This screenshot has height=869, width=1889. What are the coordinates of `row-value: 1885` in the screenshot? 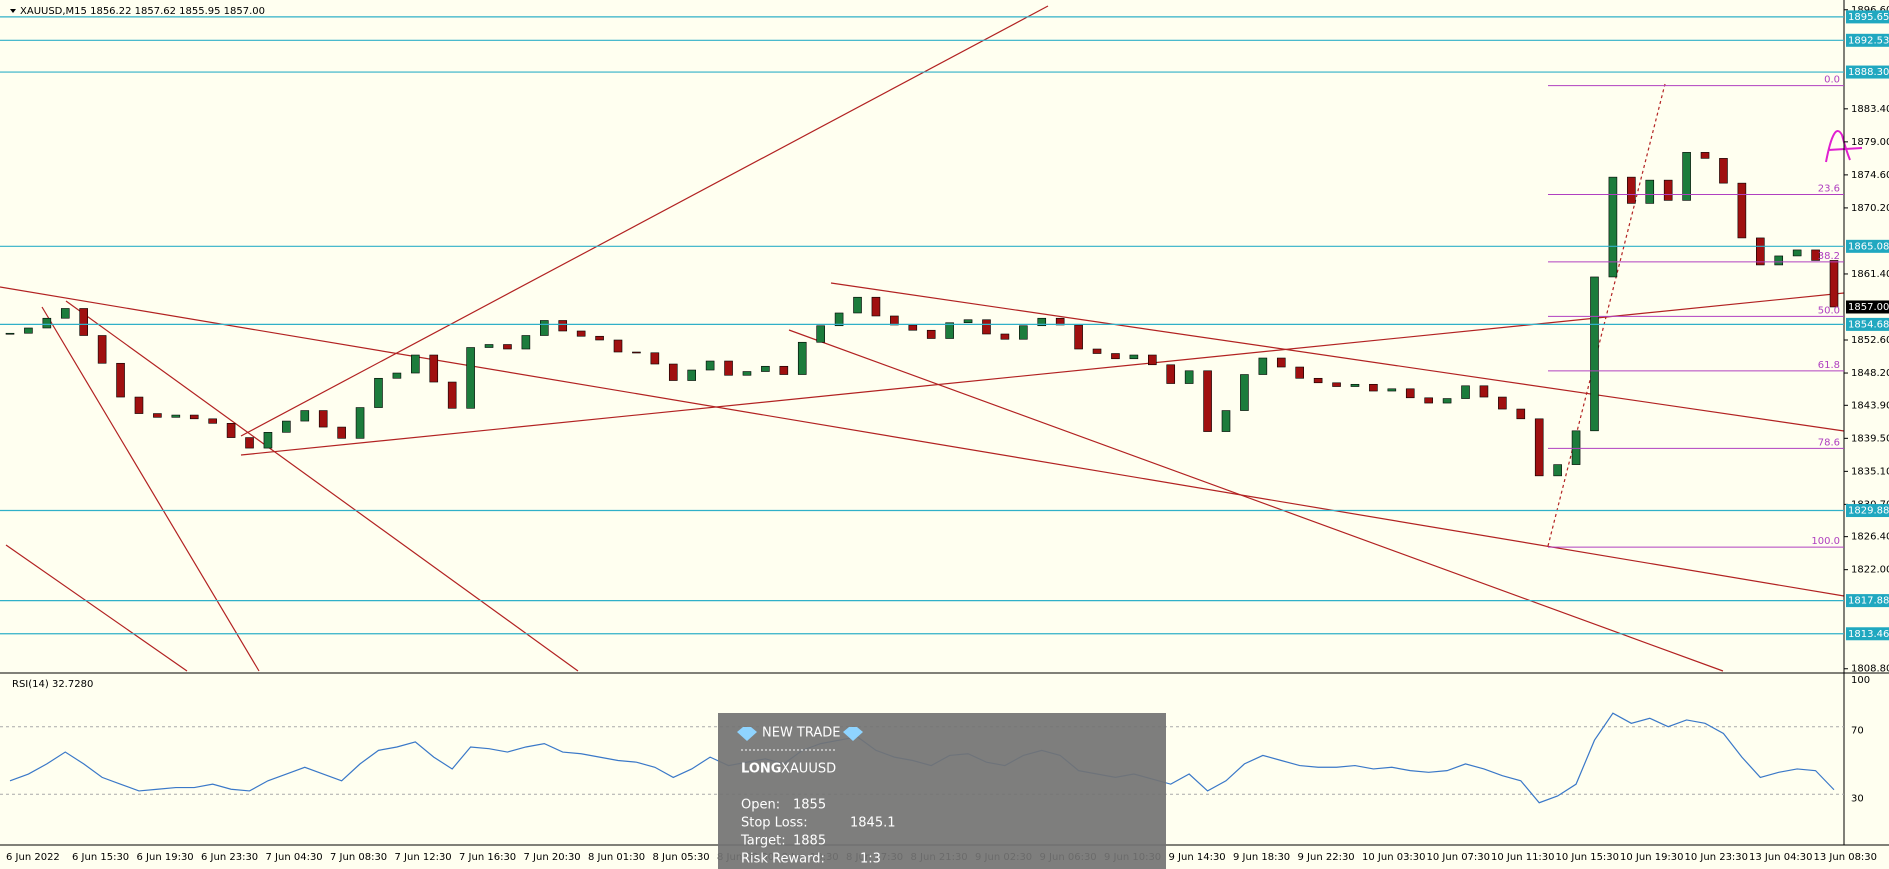 It's located at (809, 841).